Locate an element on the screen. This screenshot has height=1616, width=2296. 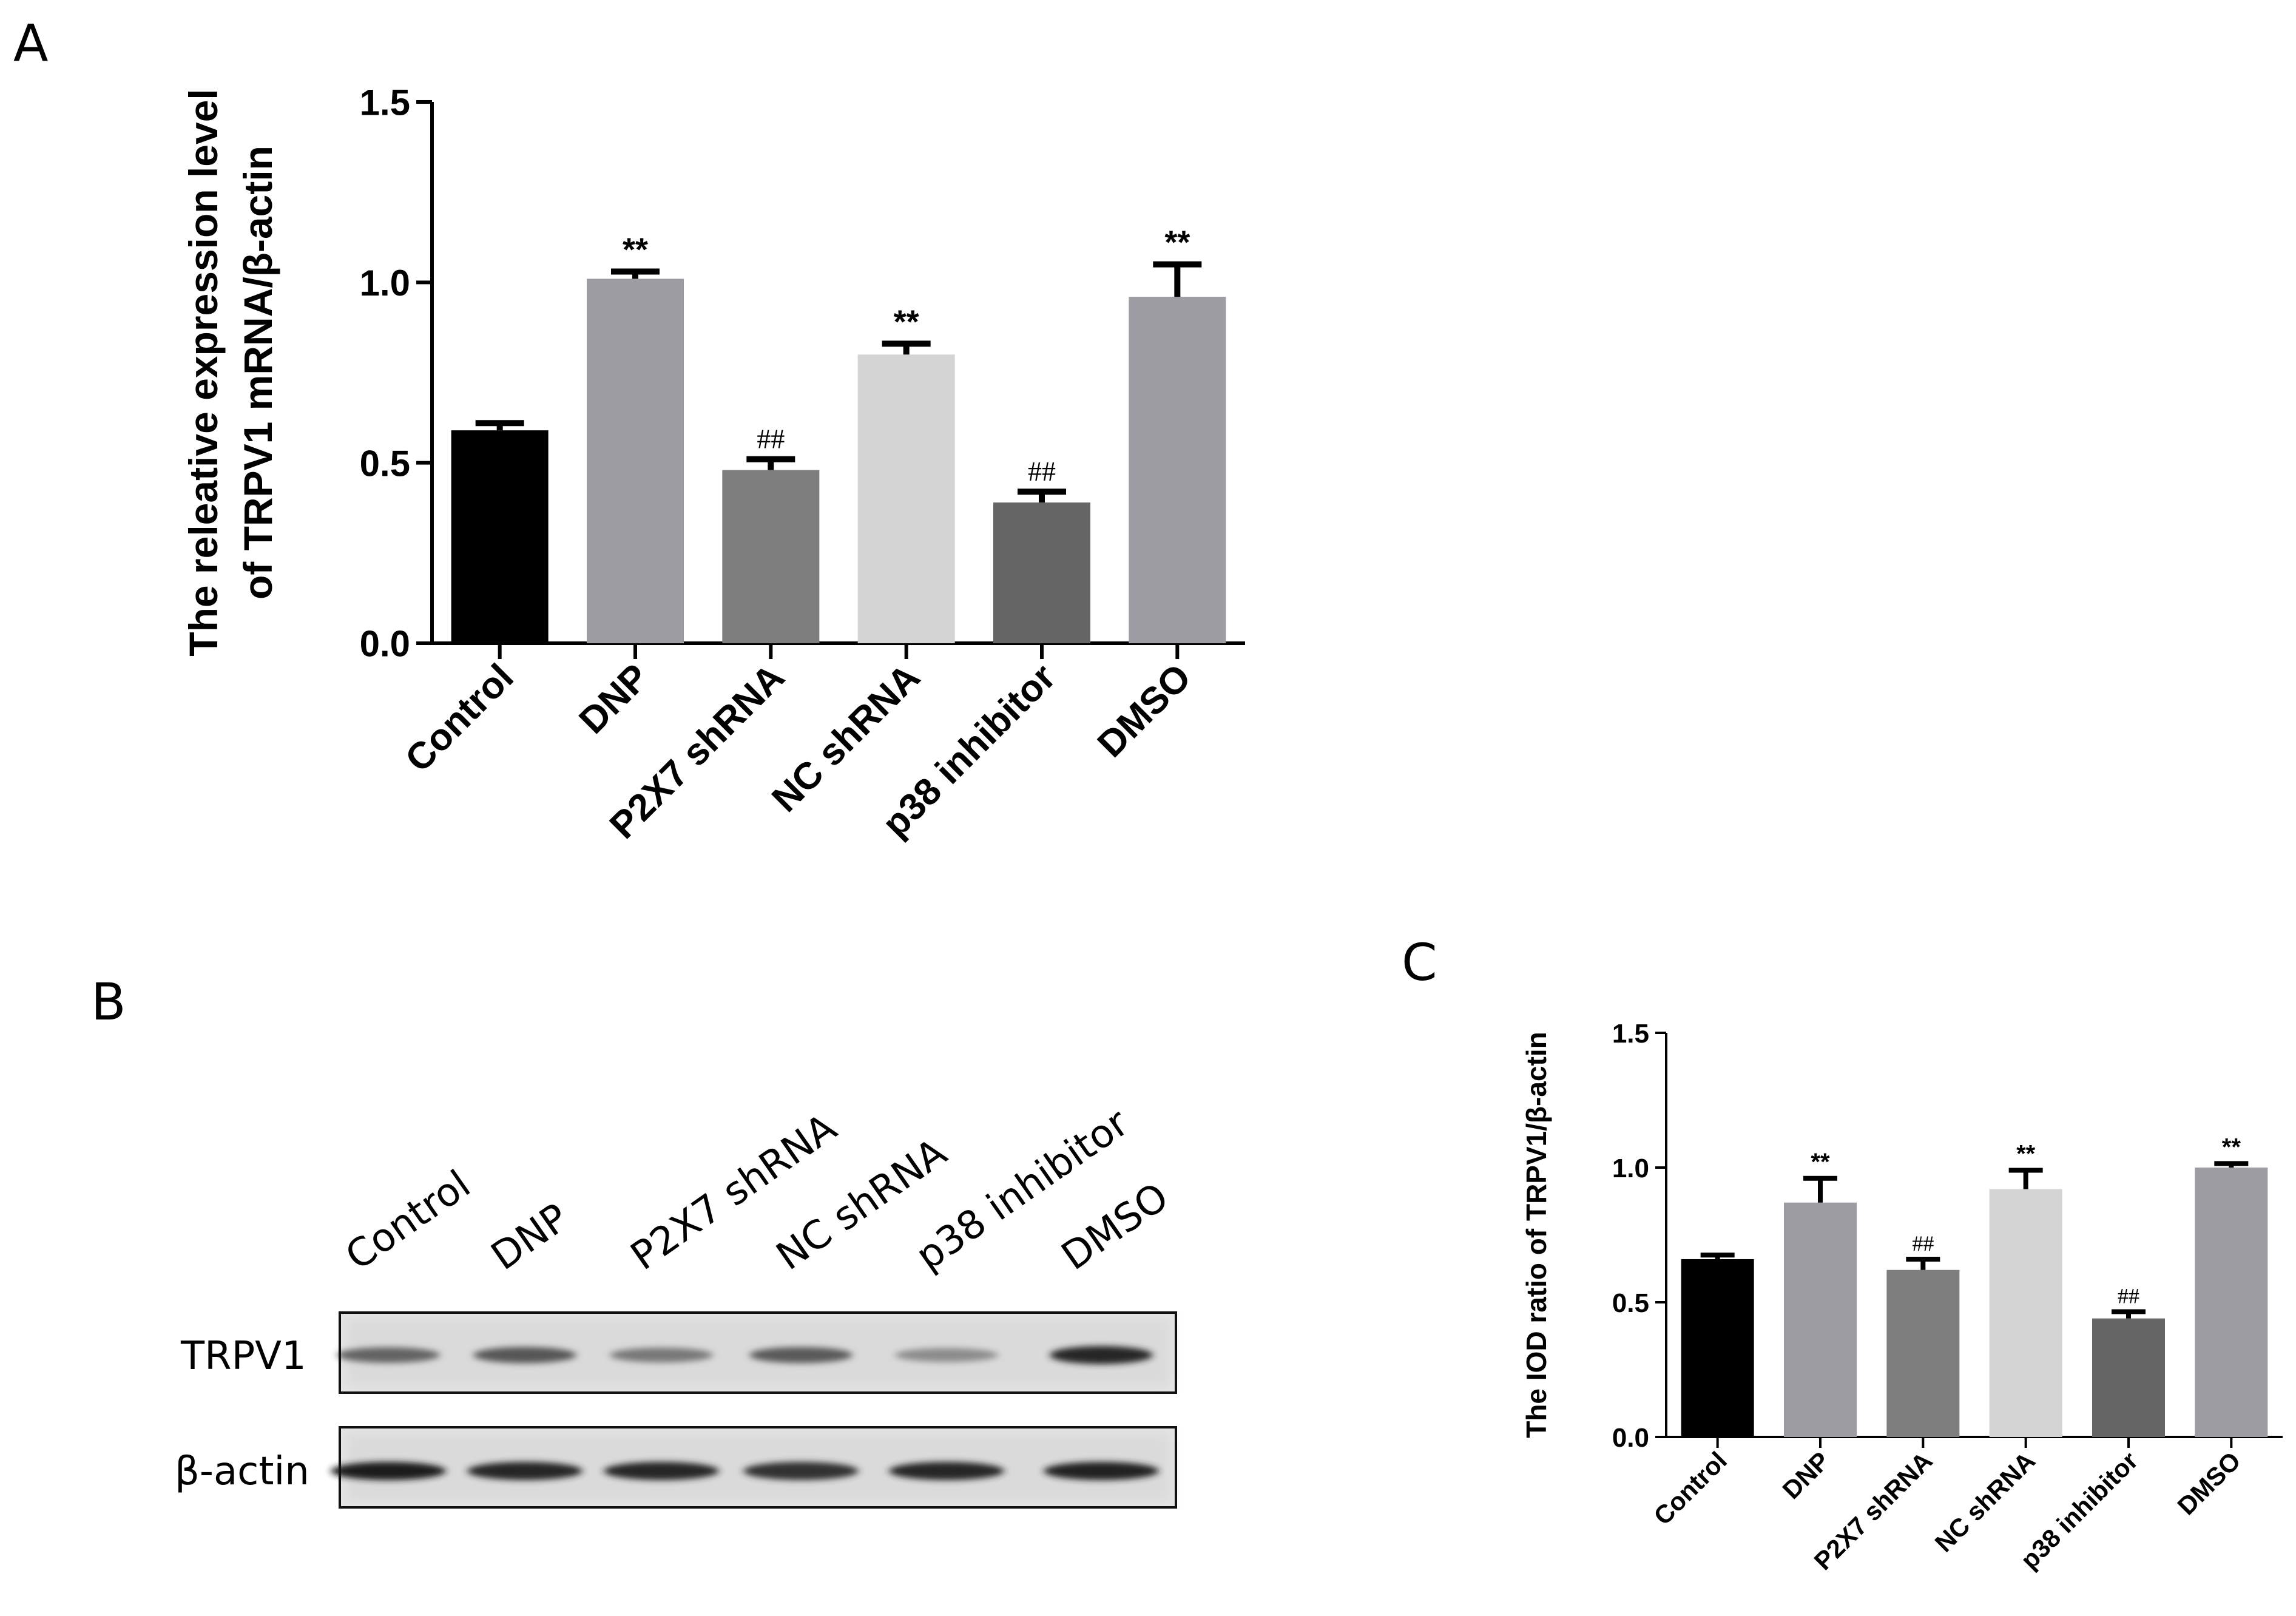
panel-label-b: B is located at coordinates (108, 1002).